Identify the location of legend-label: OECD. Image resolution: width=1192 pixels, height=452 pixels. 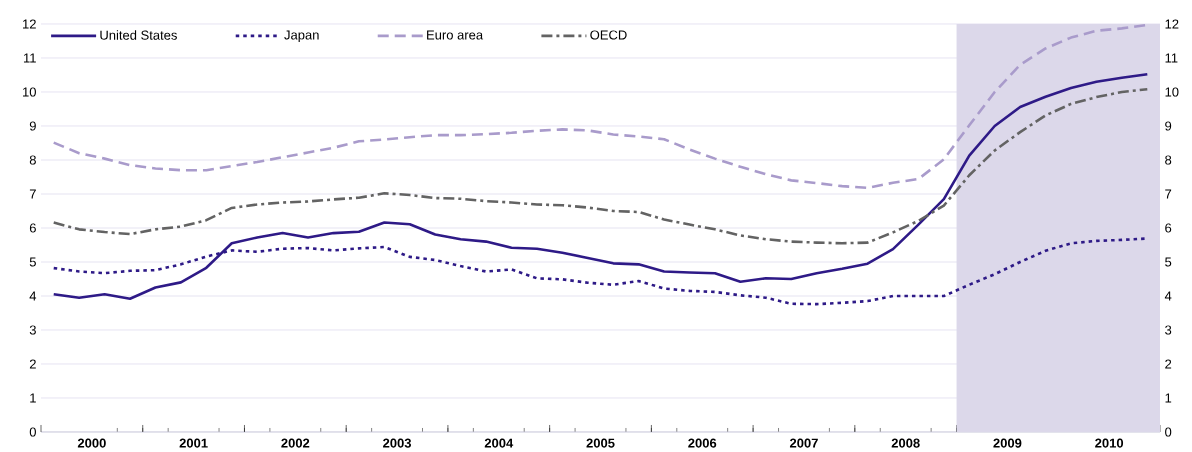
(608, 35).